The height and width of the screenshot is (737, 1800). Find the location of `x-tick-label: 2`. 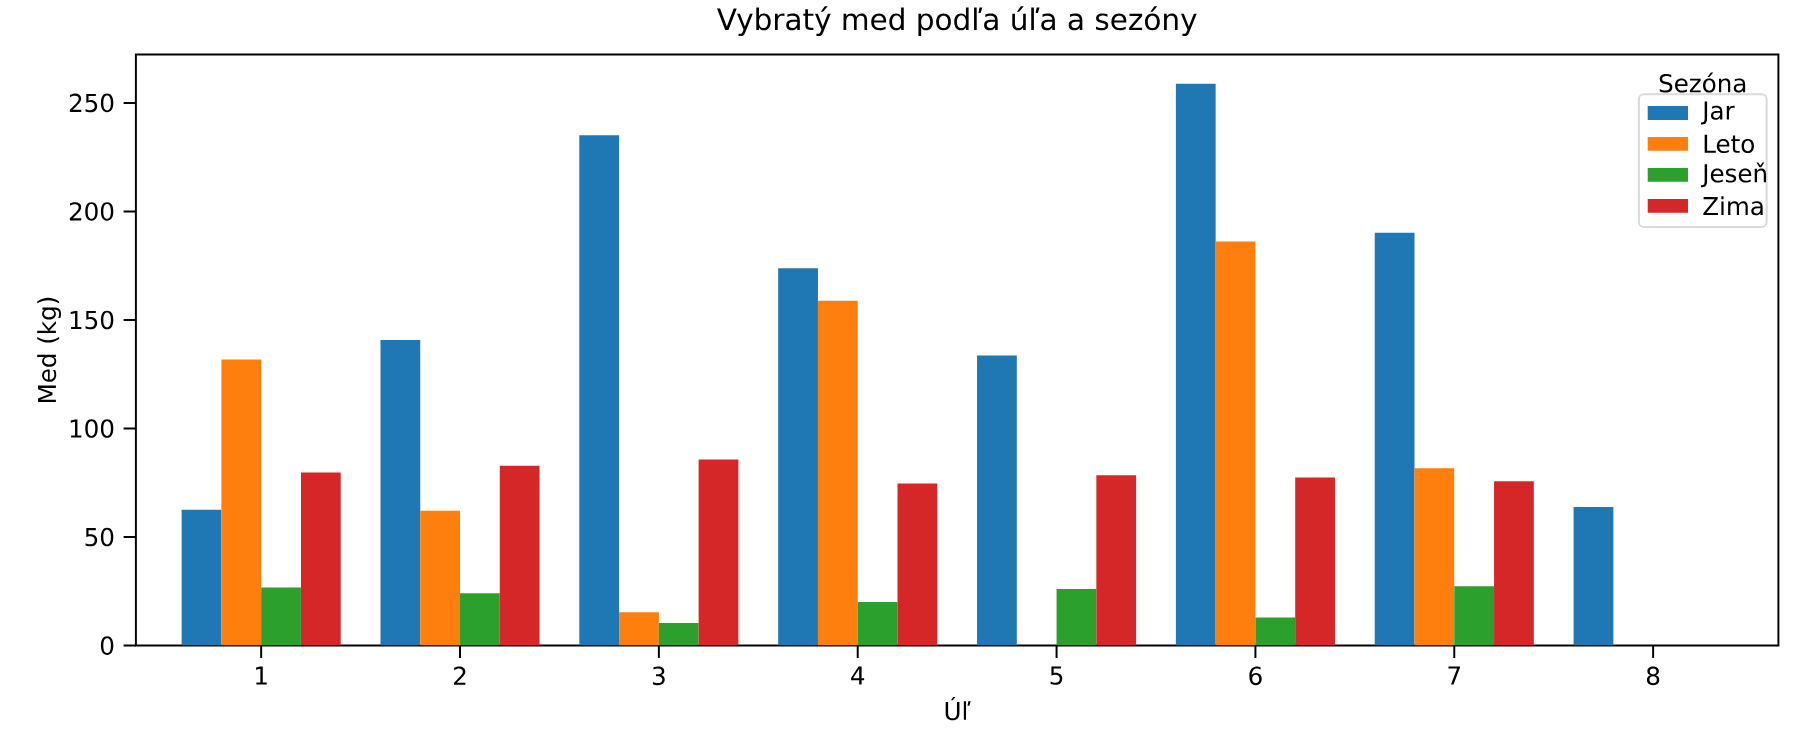

x-tick-label: 2 is located at coordinates (460, 675).